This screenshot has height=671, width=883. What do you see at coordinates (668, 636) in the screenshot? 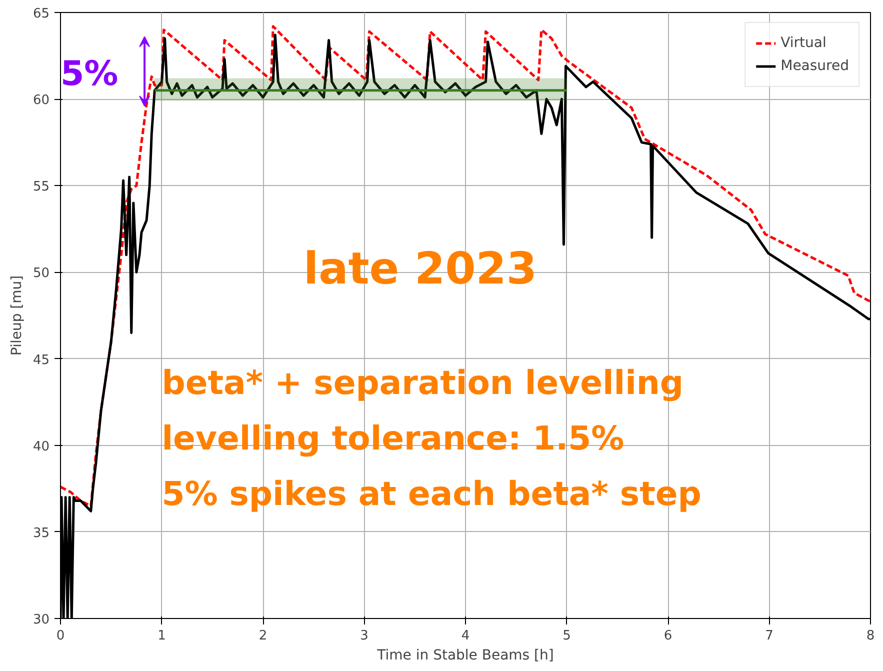
I see `x-tick-label: 6` at bounding box center [668, 636].